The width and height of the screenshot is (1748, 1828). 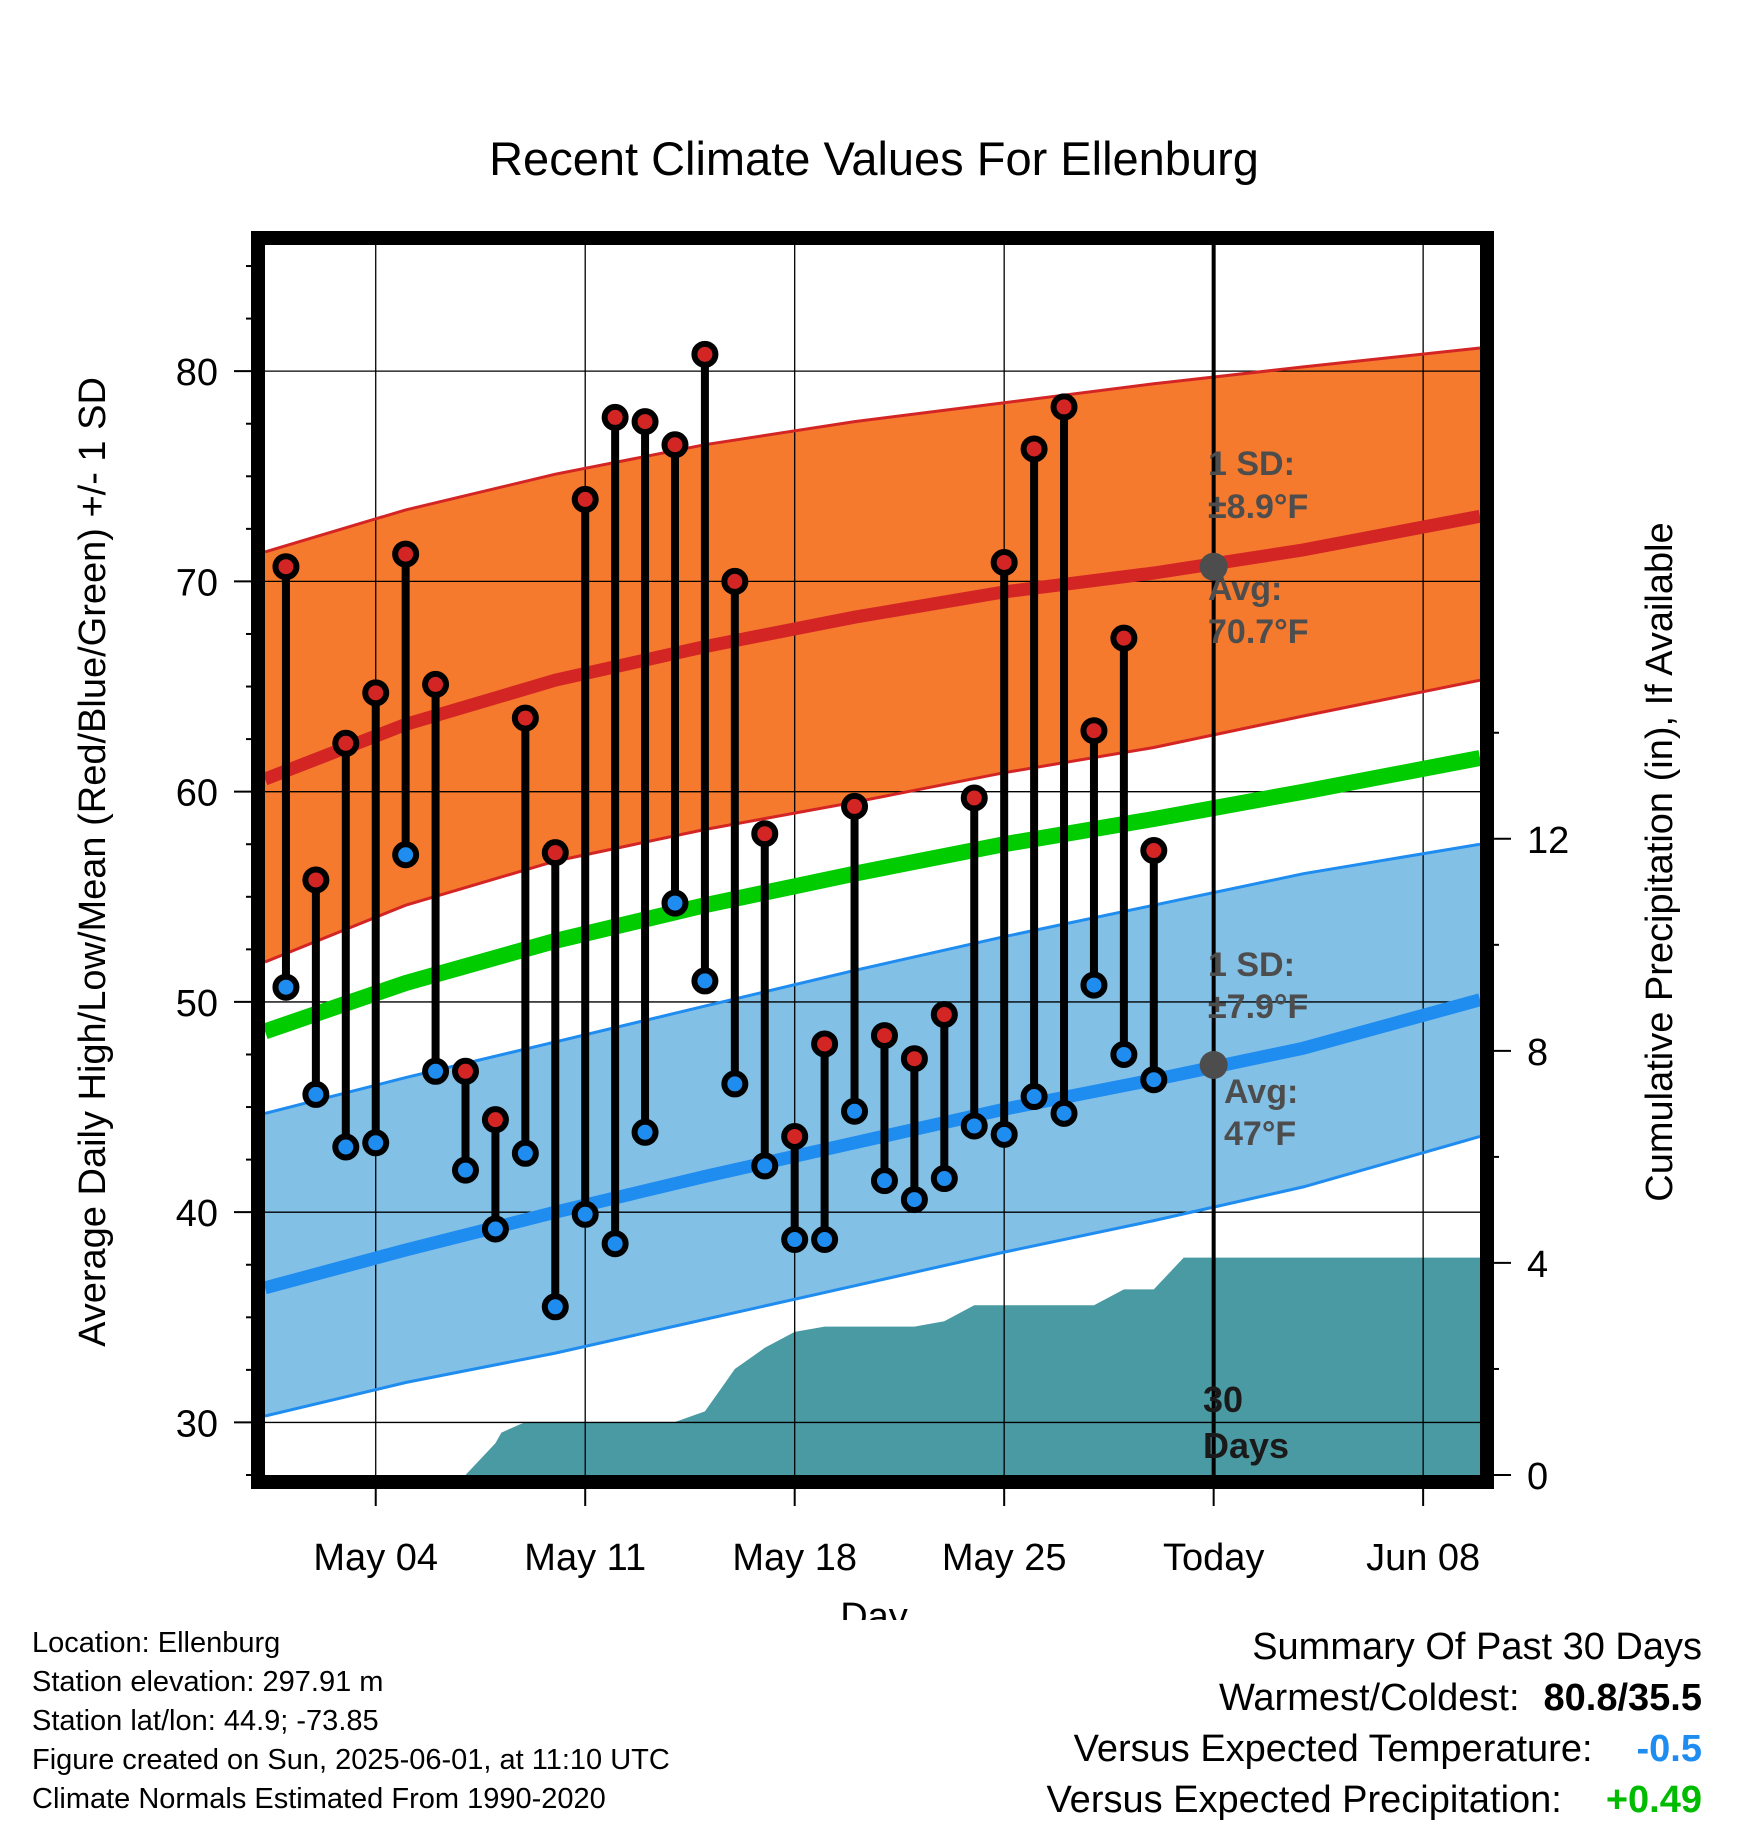 What do you see at coordinates (1213, 1065) in the screenshot?
I see `today-low-avg-marker` at bounding box center [1213, 1065].